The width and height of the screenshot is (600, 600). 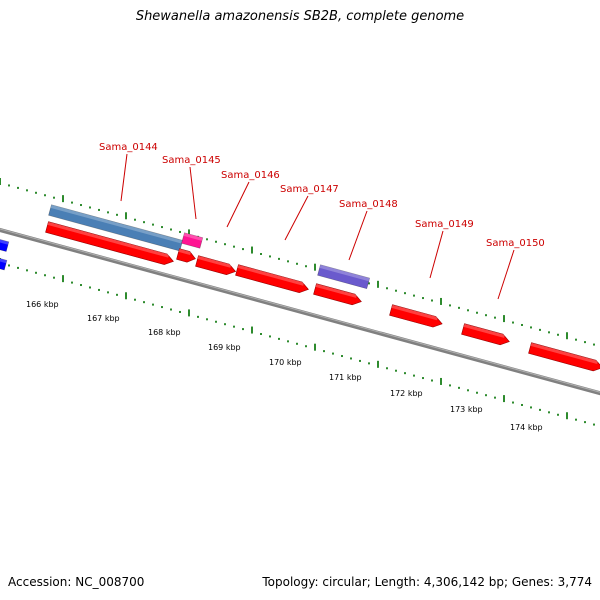 I want to click on scale-label: 171 kbp, so click(x=345, y=377).